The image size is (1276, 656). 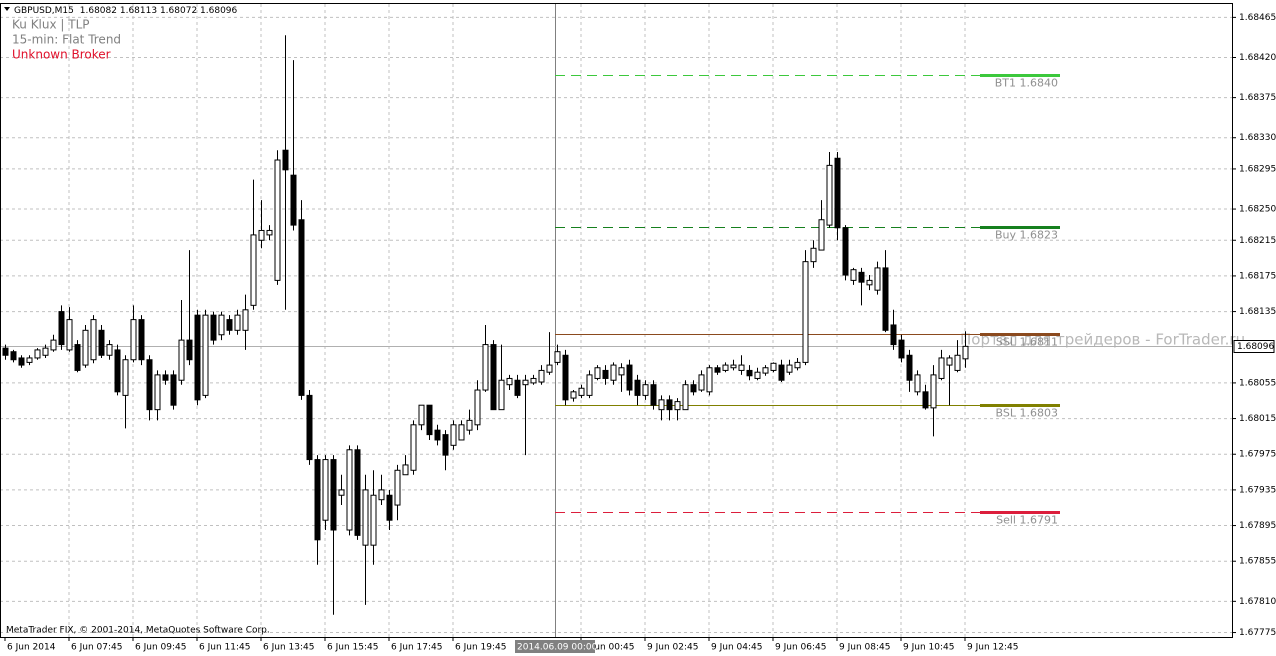 I want to click on y-tick-label: 1.67975, so click(x=1257, y=455).